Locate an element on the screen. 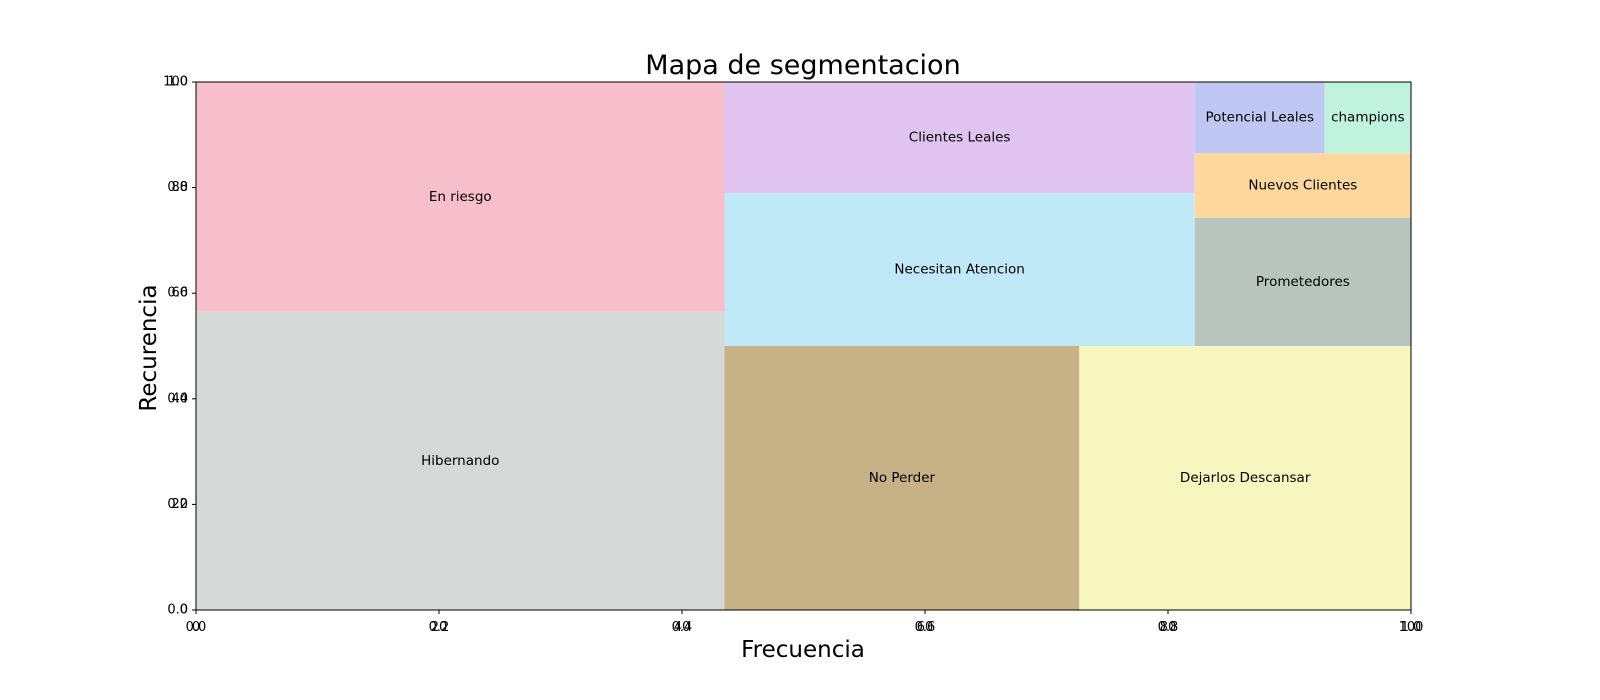  segment-label-clientes-leales: Clientes Leales is located at coordinates (960, 137).